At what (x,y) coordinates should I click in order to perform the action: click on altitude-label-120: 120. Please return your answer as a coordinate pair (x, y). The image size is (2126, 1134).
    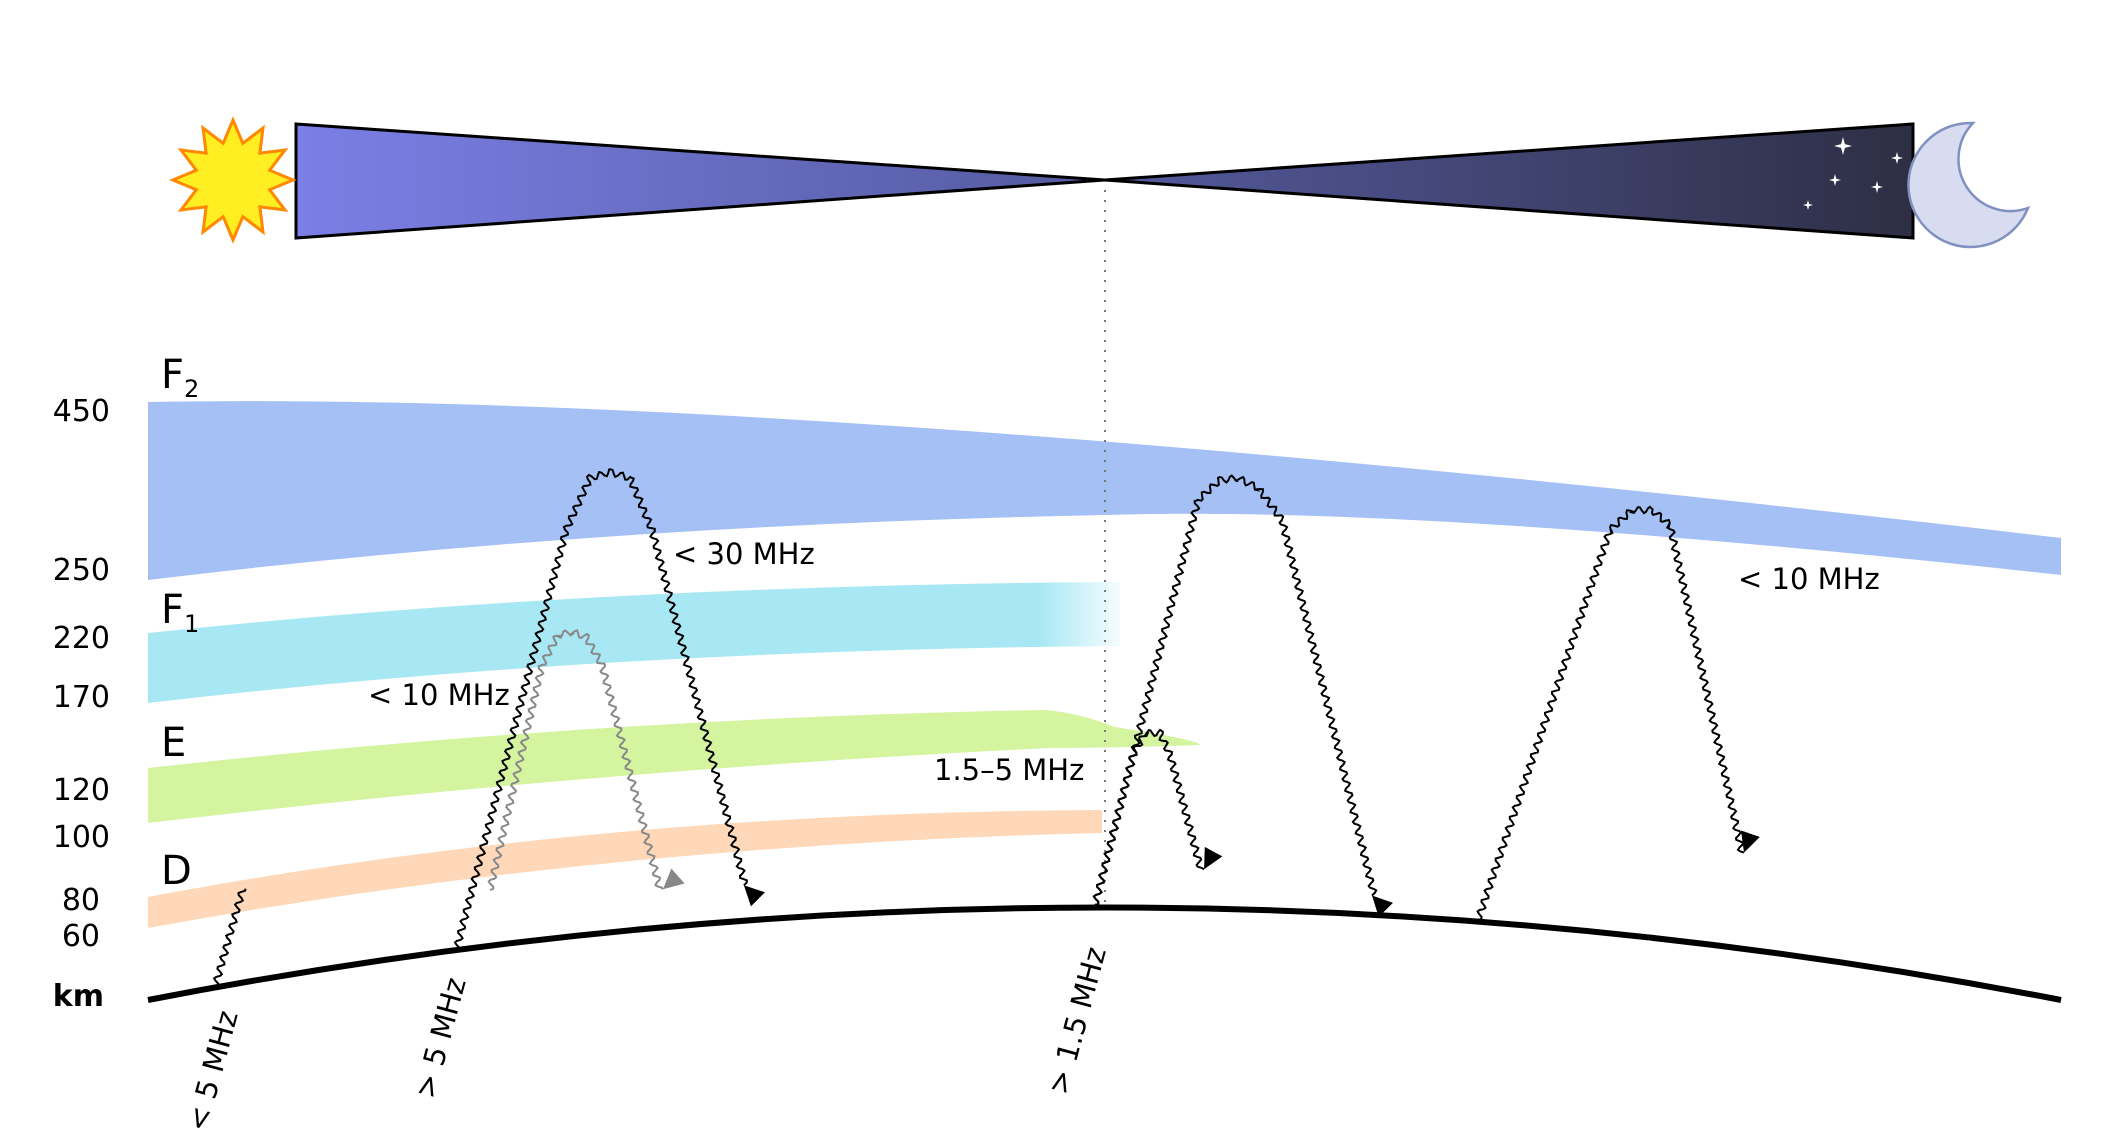
    Looking at the image, I should click on (81, 790).